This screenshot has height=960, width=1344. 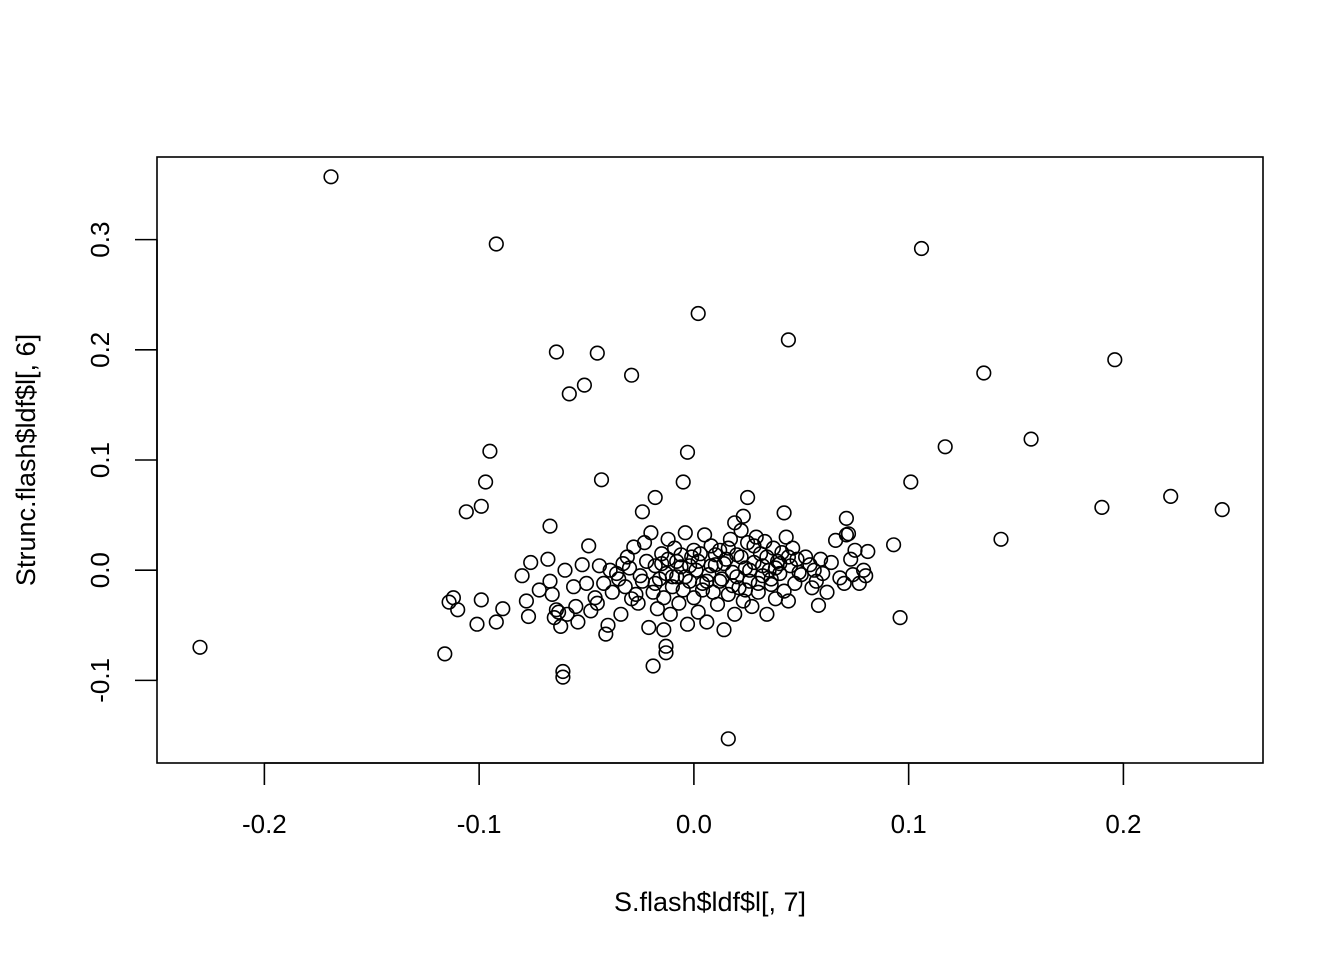 I want to click on x-tick-label: -0.2, so click(x=264, y=824).